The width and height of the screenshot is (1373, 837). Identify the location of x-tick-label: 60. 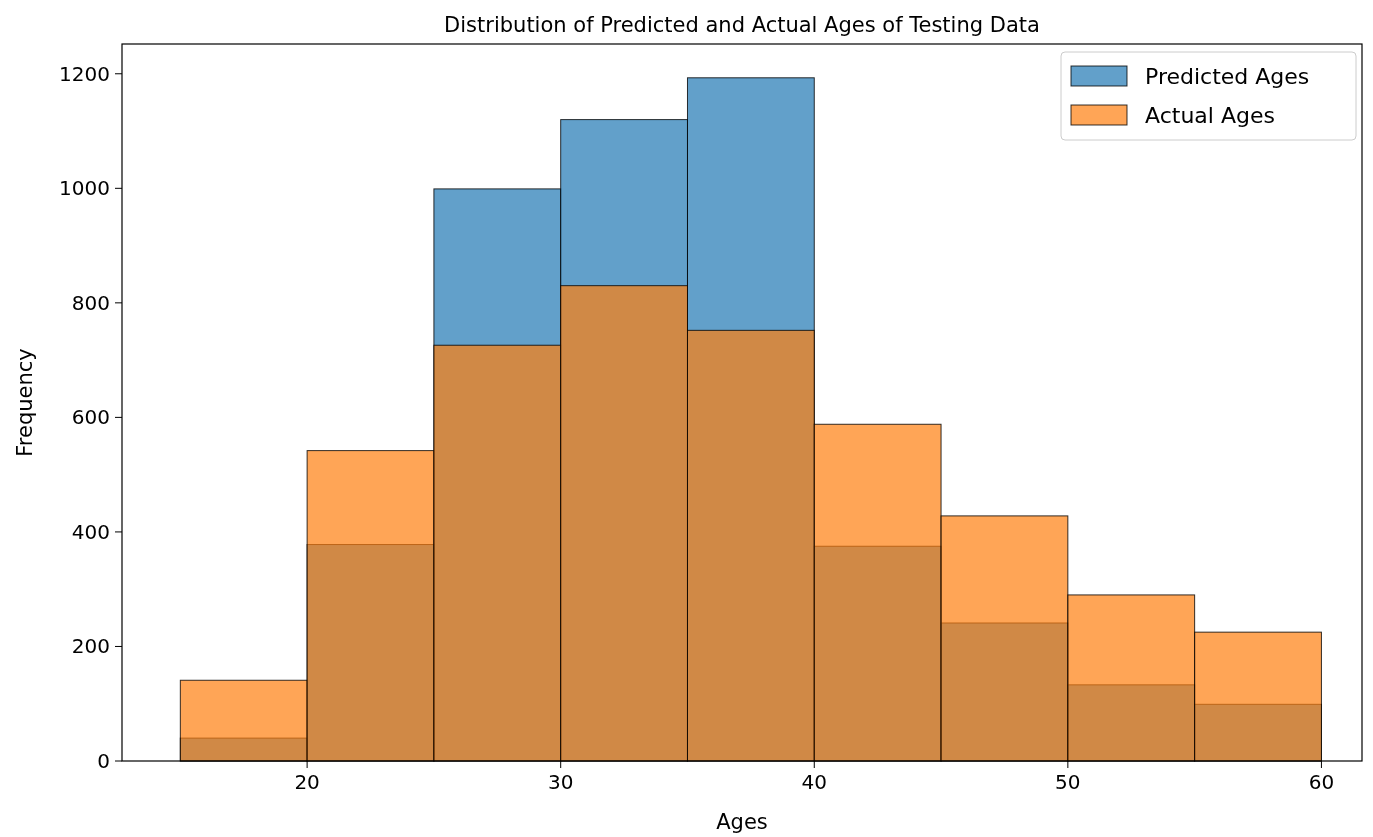
(1321, 782).